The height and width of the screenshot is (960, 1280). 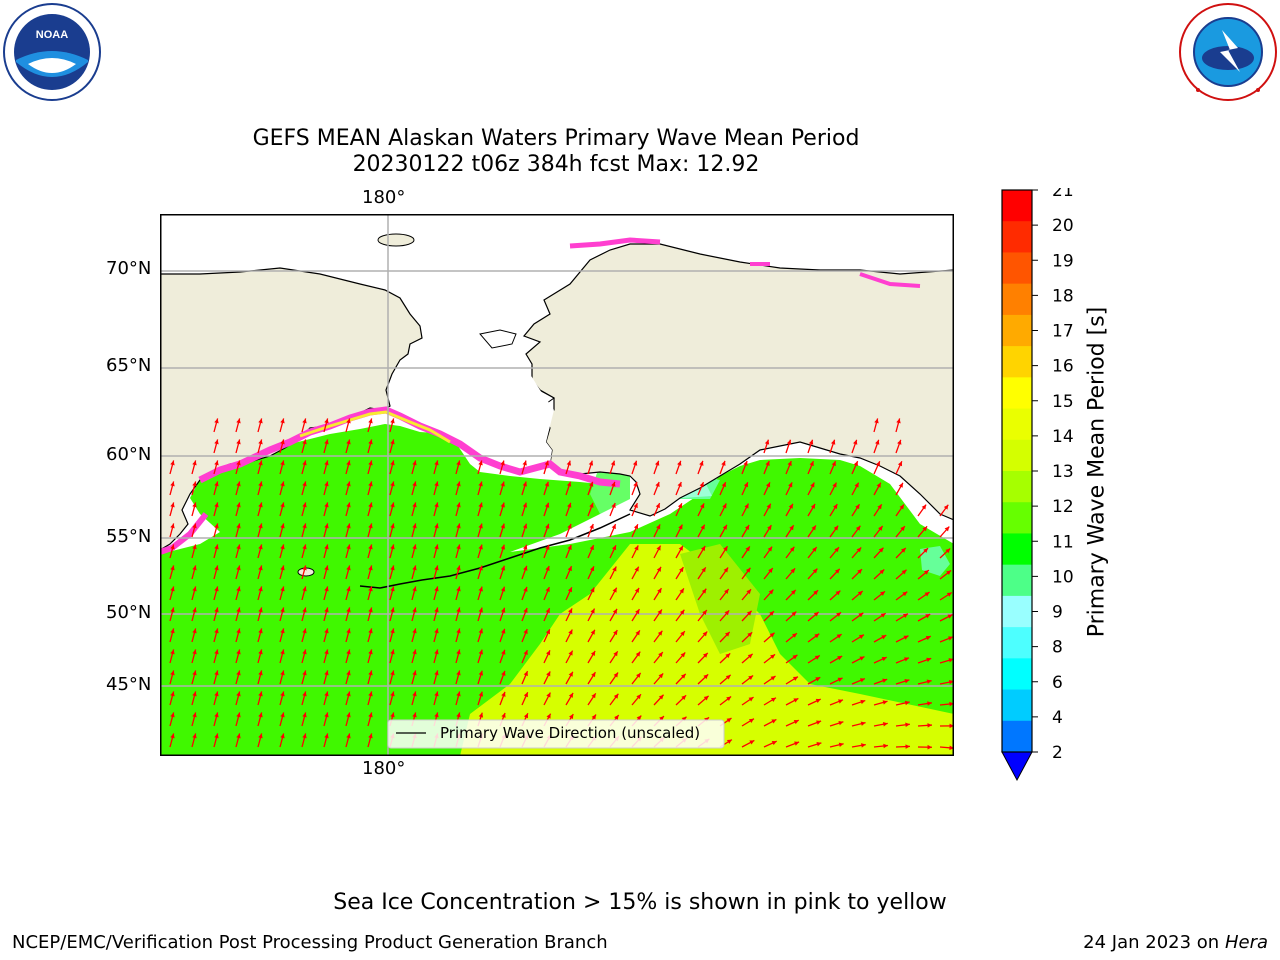 What do you see at coordinates (1057, 613) in the screenshot?
I see `colorbar-tick-label: 9` at bounding box center [1057, 613].